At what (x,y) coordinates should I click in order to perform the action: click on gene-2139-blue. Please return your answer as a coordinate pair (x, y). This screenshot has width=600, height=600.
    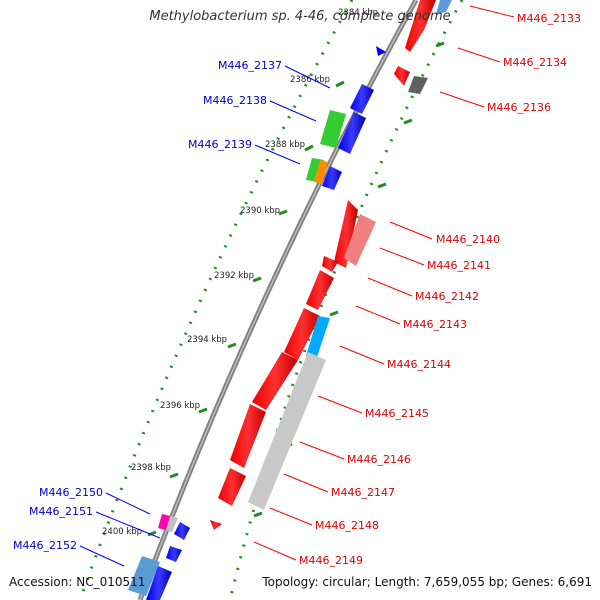
    Looking at the image, I should click on (332, 178).